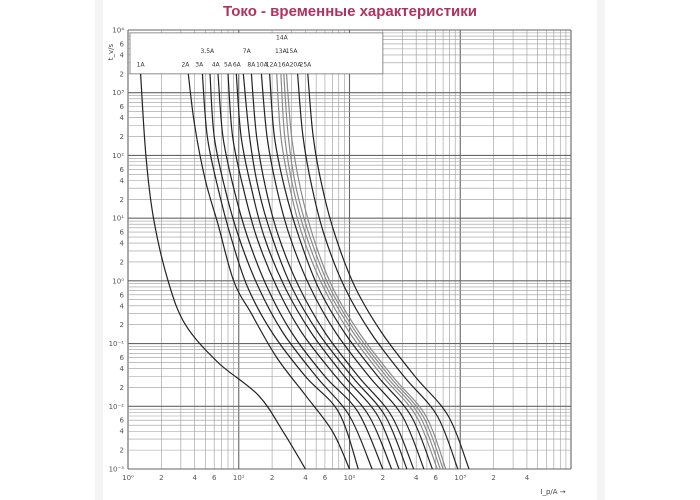  What do you see at coordinates (296, 65) in the screenshot?
I see `curve-label: 20A` at bounding box center [296, 65].